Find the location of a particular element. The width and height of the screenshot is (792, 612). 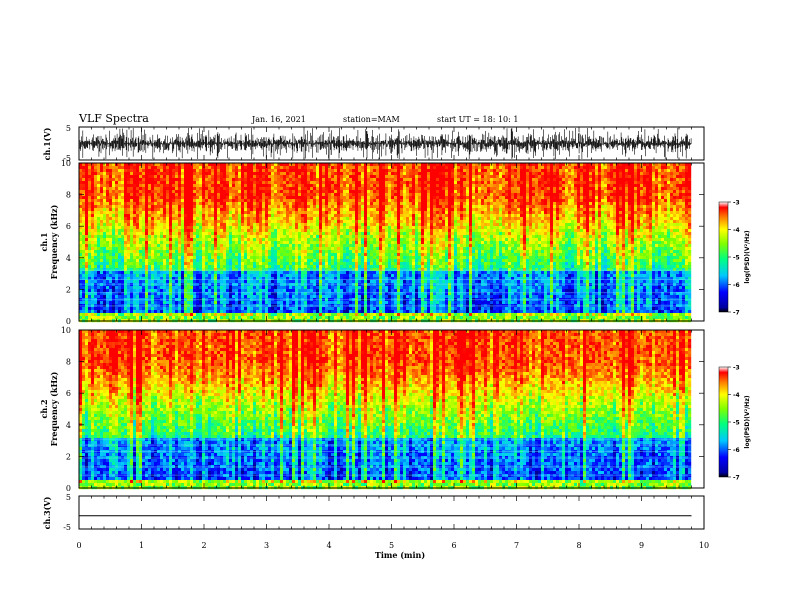

x-tick-label: 10 is located at coordinates (704, 545).